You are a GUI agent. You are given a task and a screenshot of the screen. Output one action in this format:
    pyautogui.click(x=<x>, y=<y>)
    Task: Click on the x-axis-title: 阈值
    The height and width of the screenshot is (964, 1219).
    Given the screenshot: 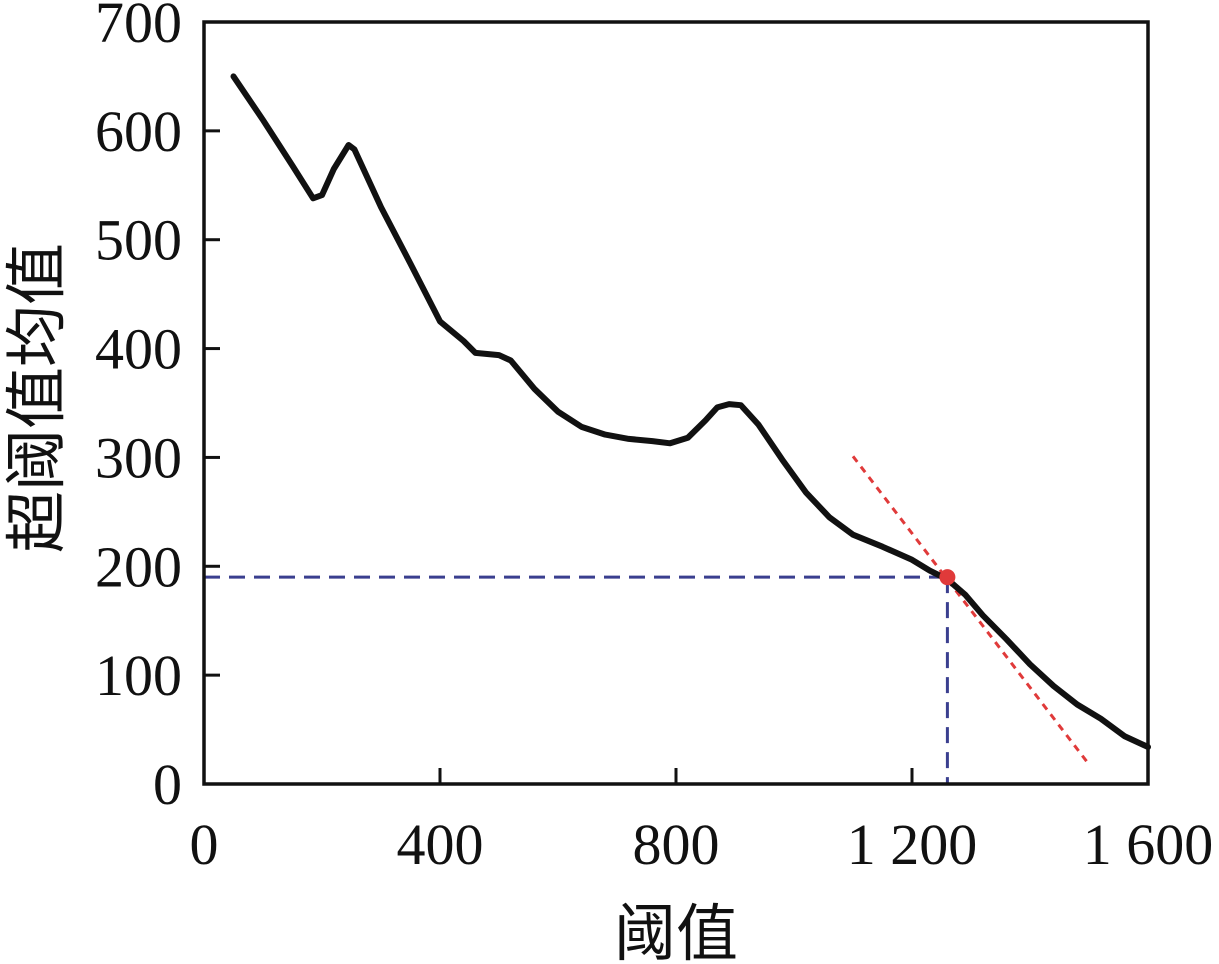 What is the action you would take?
    pyautogui.click(x=676, y=930)
    